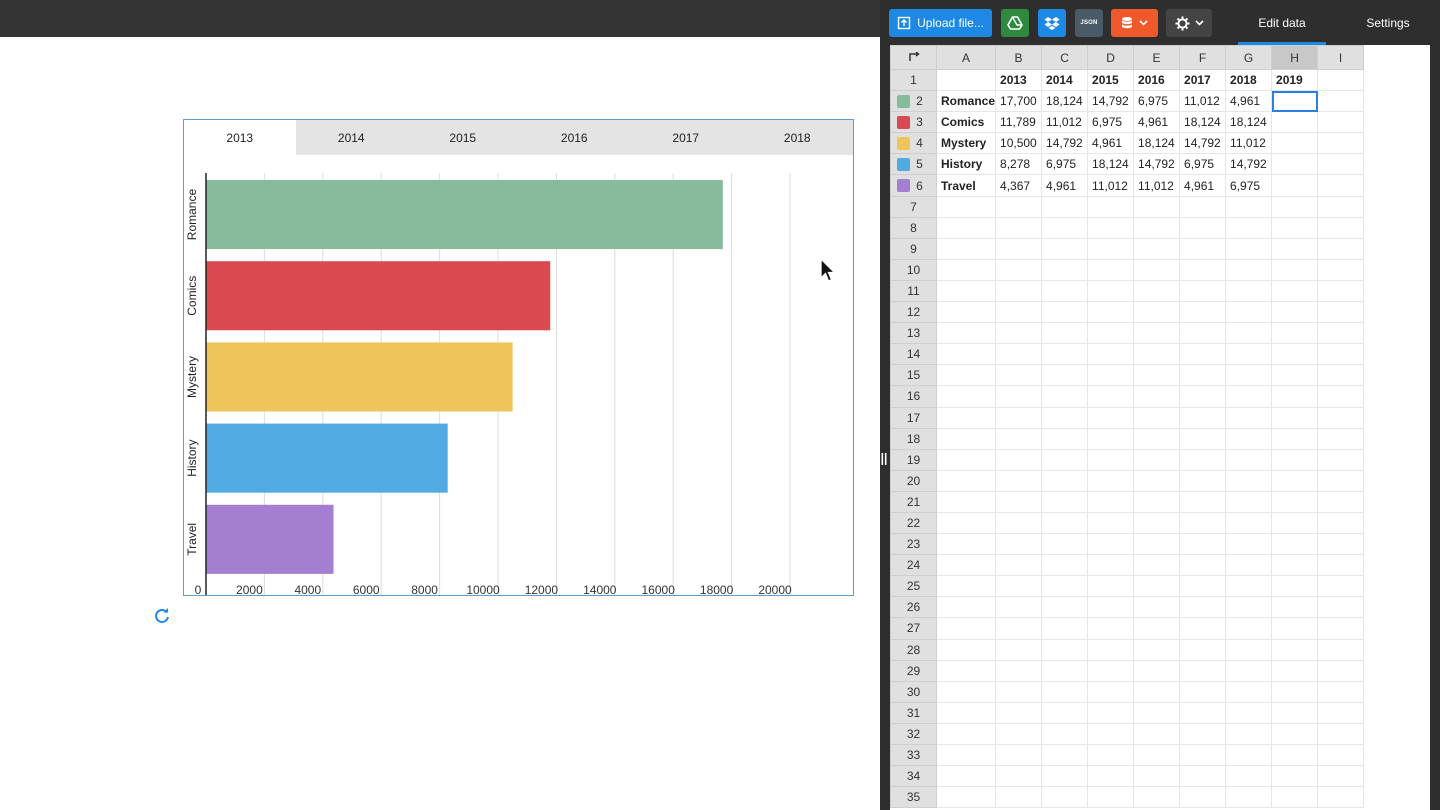 Image resolution: width=1440 pixels, height=810 pixels. Describe the element at coordinates (913, 375) in the screenshot. I see `row-number: 15` at that location.